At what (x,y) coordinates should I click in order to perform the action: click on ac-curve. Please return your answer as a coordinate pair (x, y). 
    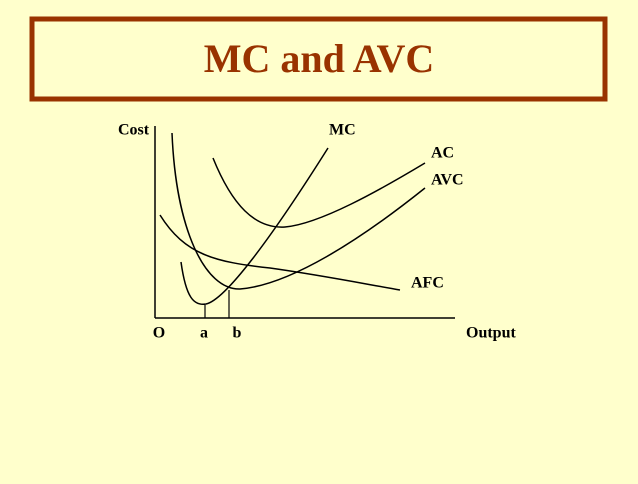
    Looking at the image, I should click on (319, 192).